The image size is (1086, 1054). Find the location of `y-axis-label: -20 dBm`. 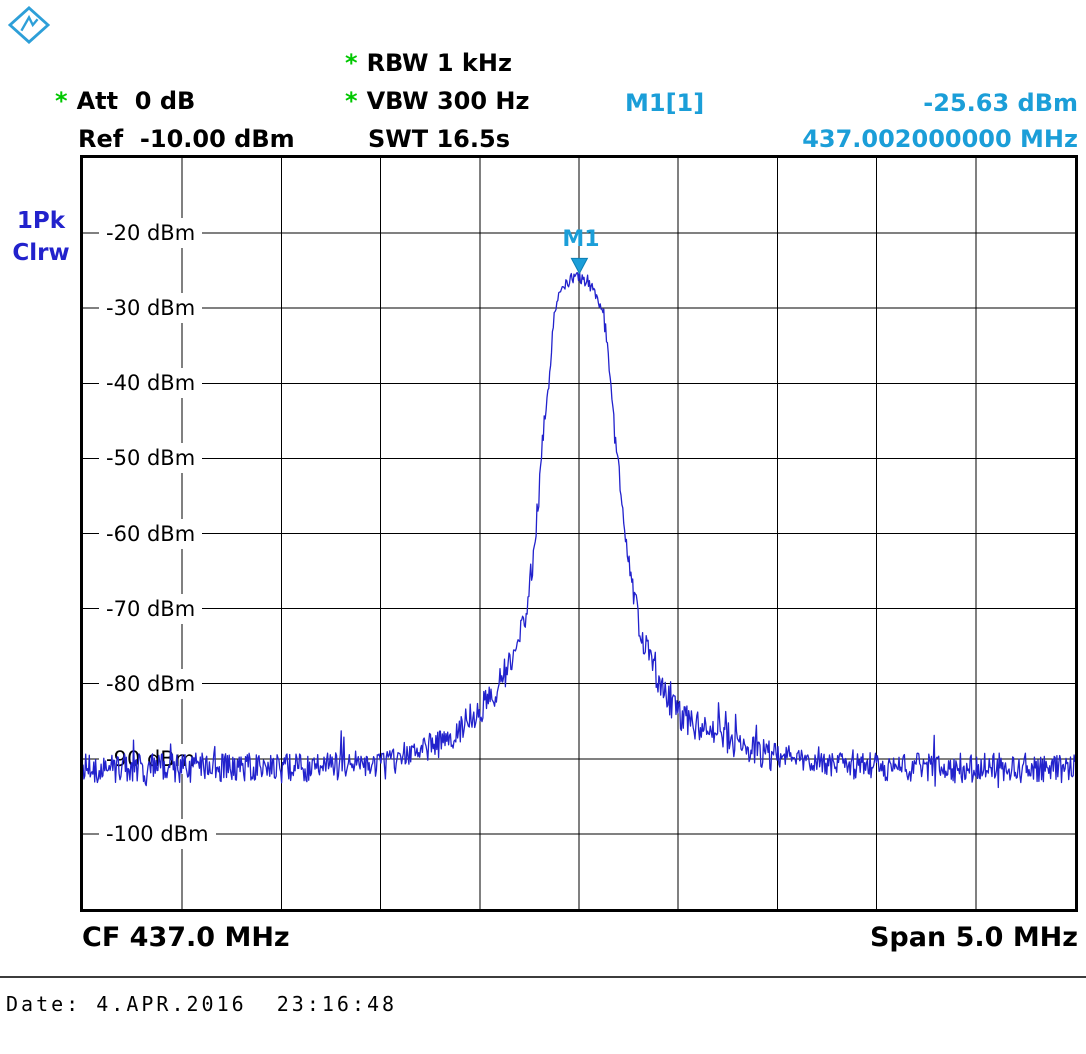

y-axis-label: -20 dBm is located at coordinates (151, 233).